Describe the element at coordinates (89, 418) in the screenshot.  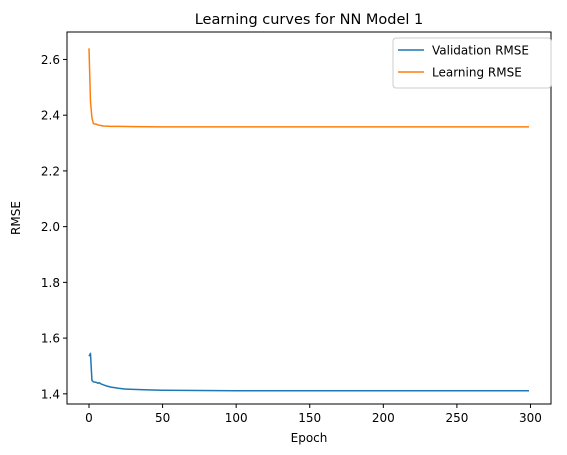
I see `x-tick-label: 0` at that location.